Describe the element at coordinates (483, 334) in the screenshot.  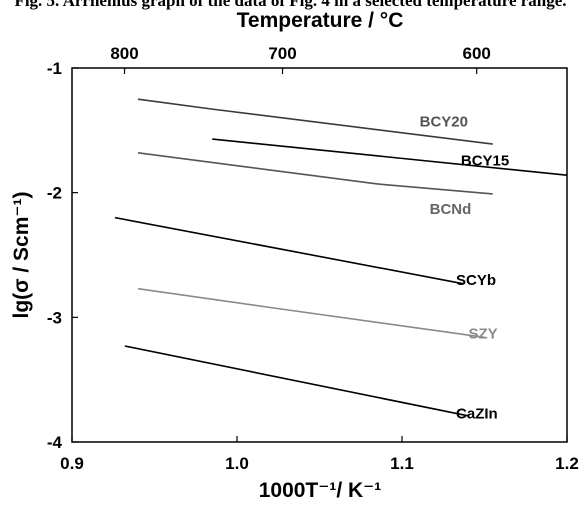
I see `series-label-szy: SZY` at that location.